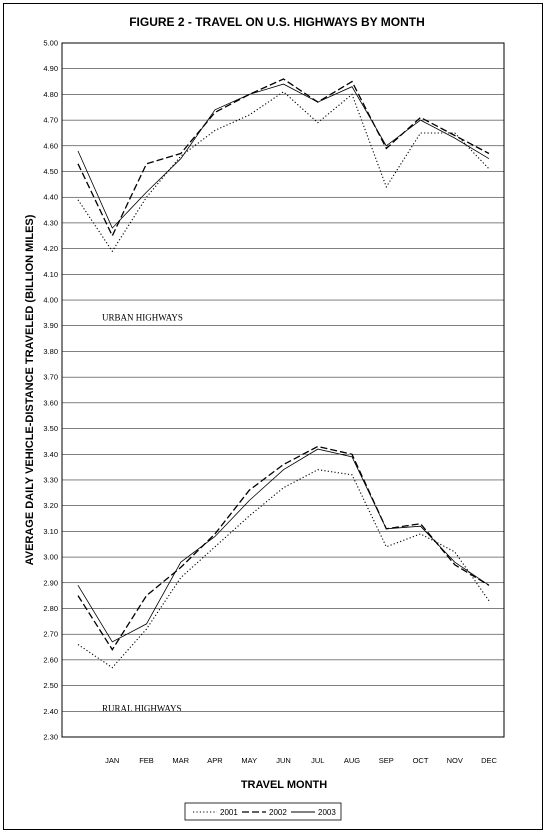  I want to click on annotation-label: RURAL HIGHWAYS, so click(142, 708).